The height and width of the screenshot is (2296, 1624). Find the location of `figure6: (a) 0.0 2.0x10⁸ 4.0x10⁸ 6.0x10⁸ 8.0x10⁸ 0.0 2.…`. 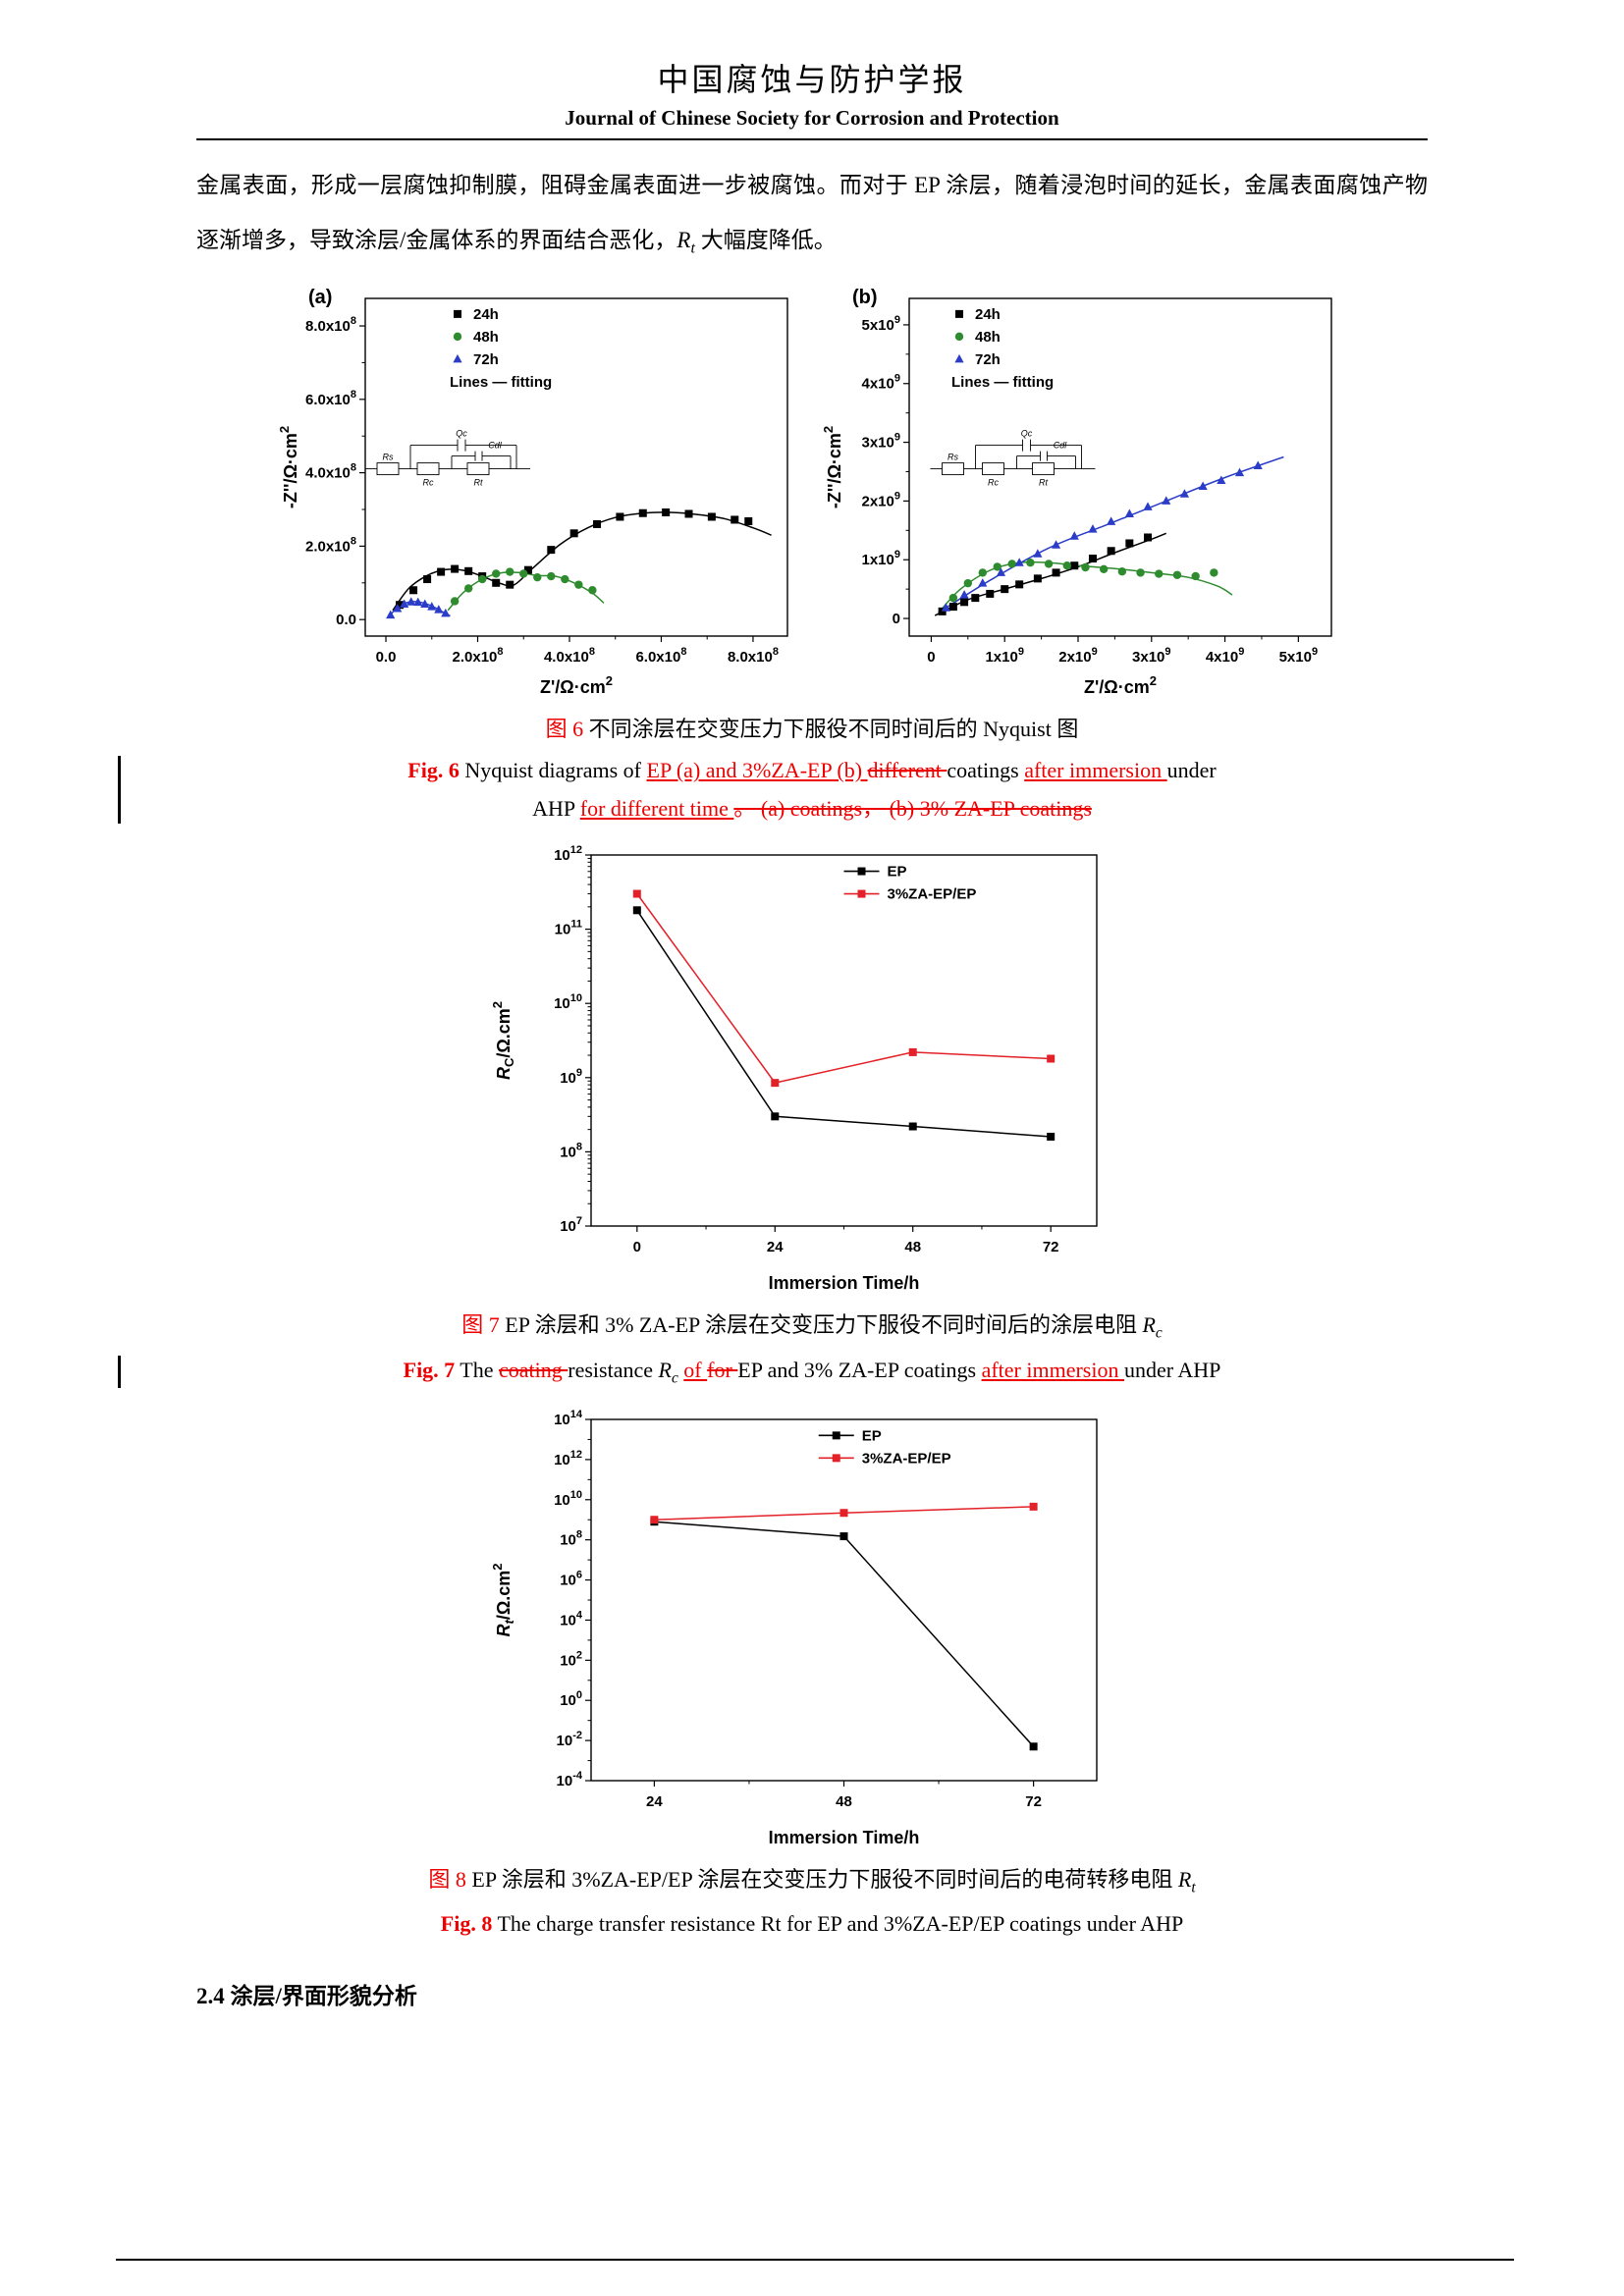

figure6: (a) 0.0 2.0x10⁸ 4.0x10⁸ 6.0x10⁸ 8.0x10⁸ 0.0 2.… is located at coordinates (812, 496).